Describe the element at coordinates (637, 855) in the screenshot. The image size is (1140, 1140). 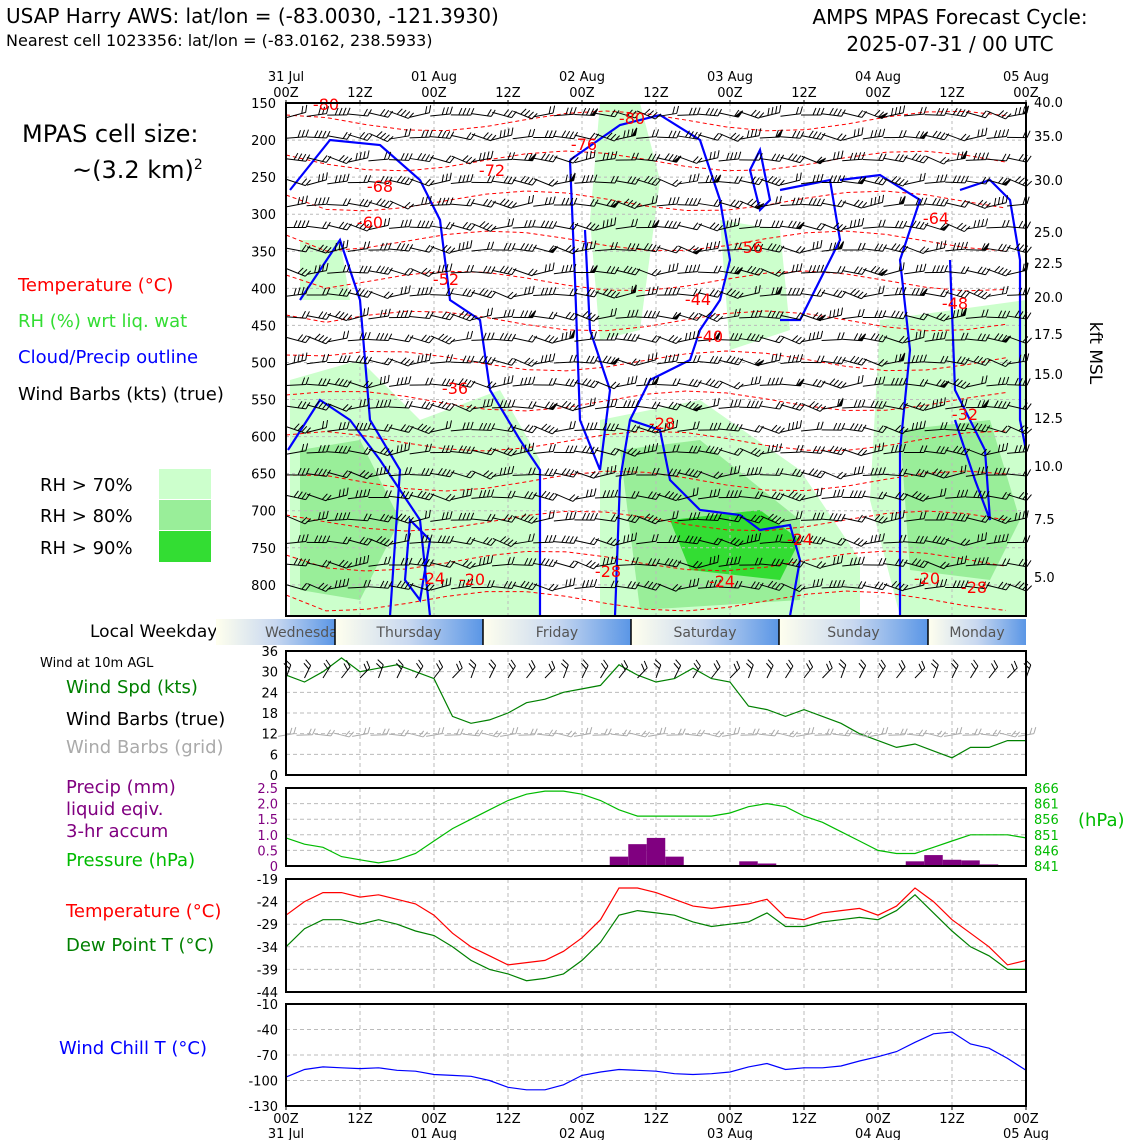
I see `precip-bar` at that location.